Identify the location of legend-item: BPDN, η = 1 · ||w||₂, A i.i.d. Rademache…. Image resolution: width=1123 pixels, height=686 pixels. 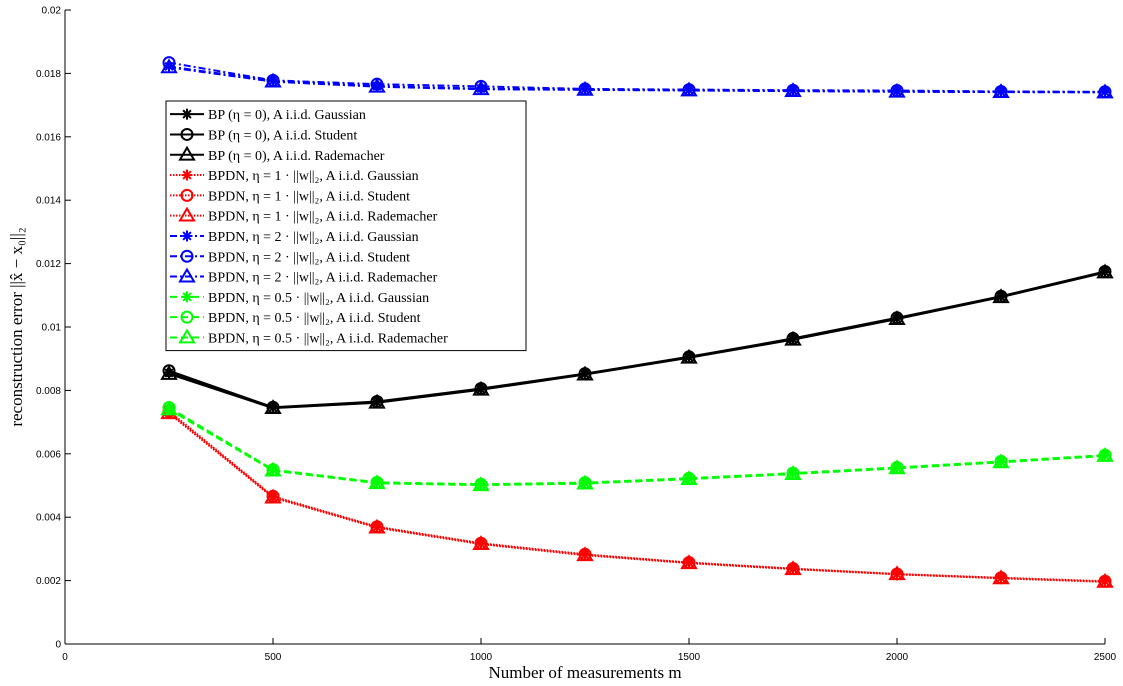
(304, 215).